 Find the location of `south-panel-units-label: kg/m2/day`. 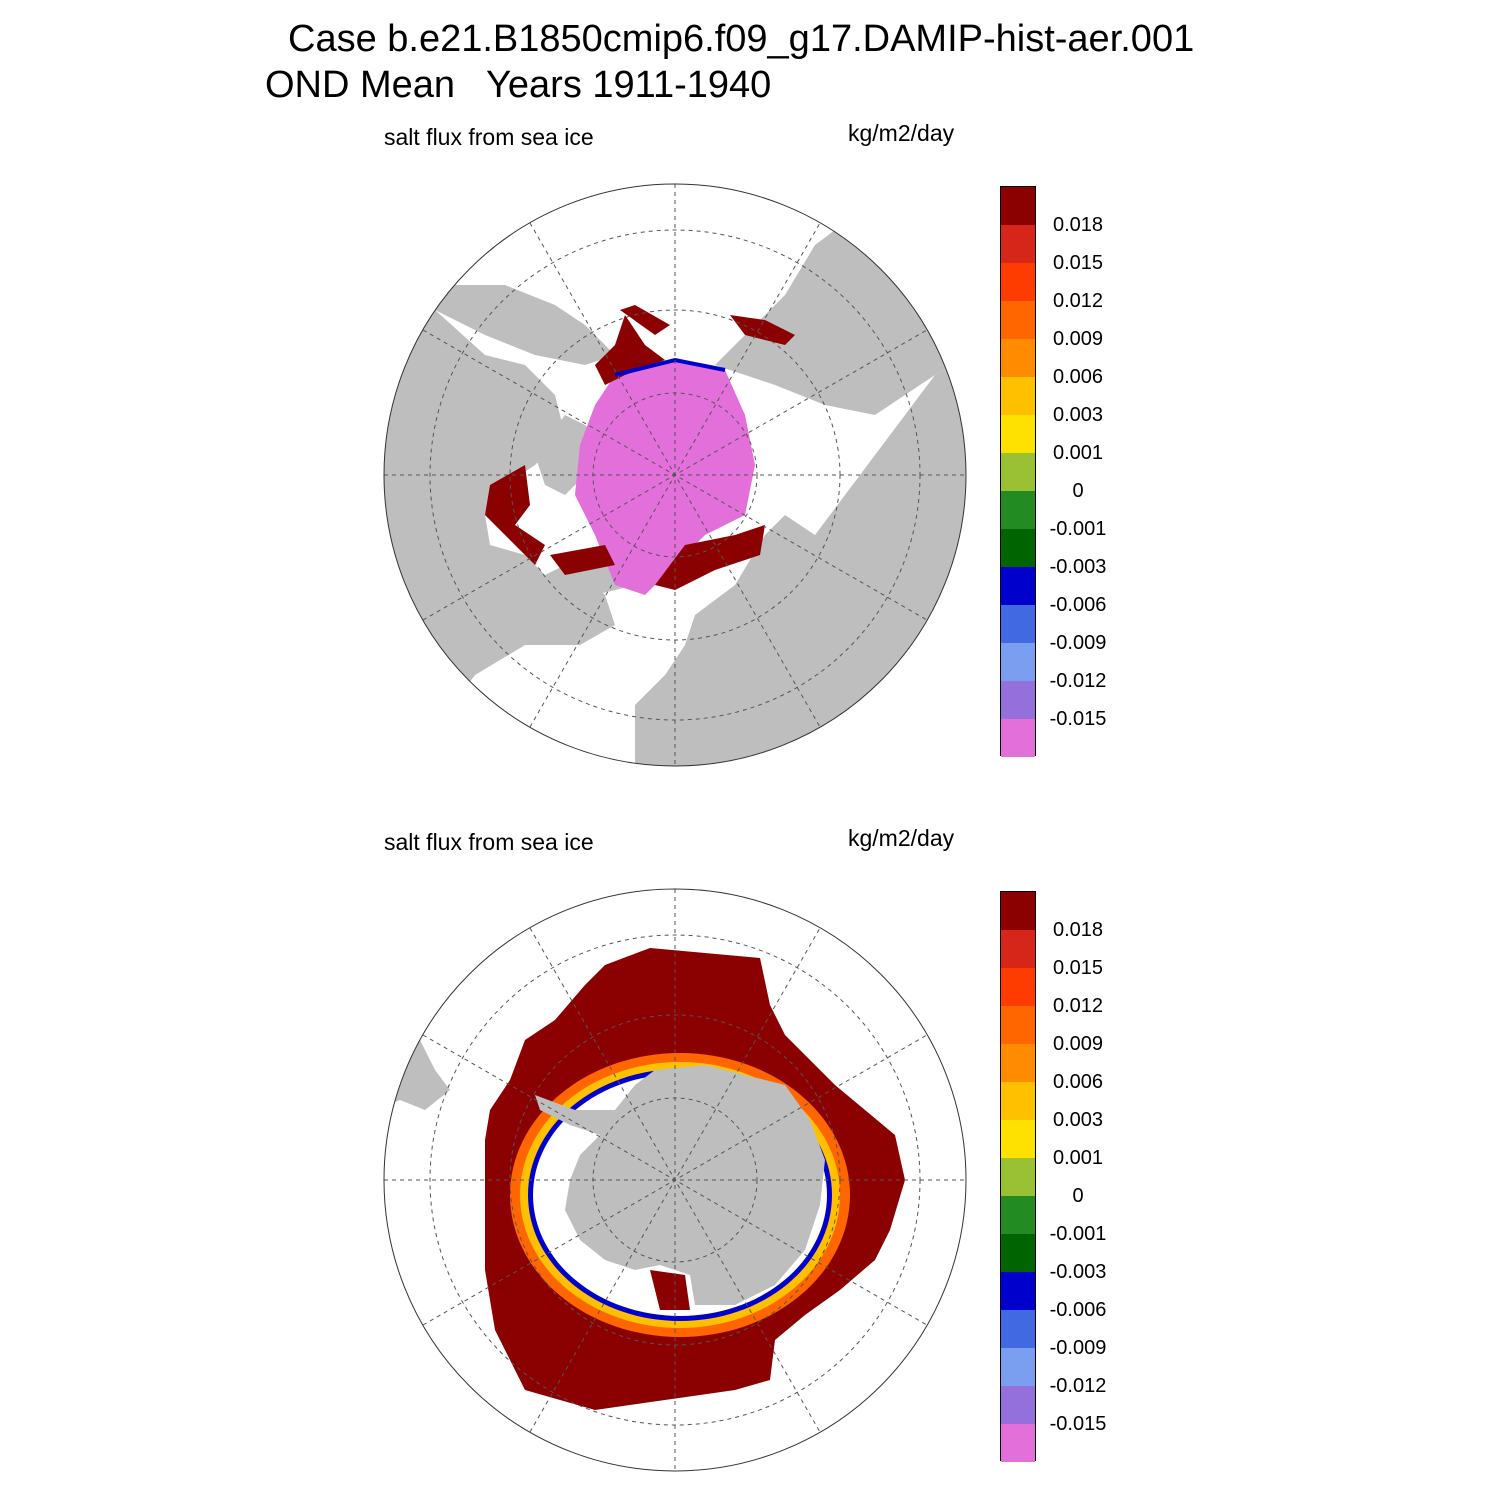

south-panel-units-label: kg/m2/day is located at coordinates (901, 838).